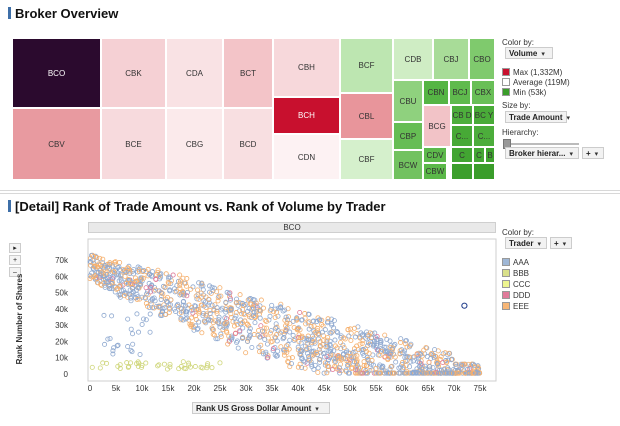  What do you see at coordinates (413, 59) in the screenshot?
I see `treemap-tile-cdb: CDB` at bounding box center [413, 59].